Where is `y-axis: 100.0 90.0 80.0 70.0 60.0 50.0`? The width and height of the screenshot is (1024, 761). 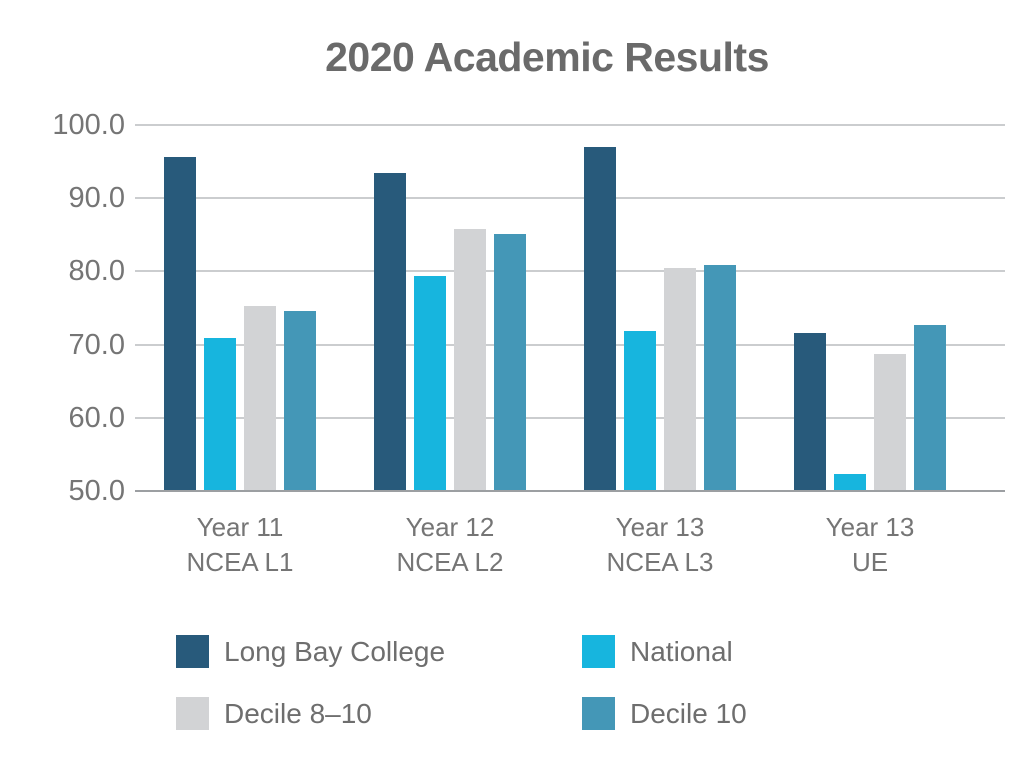 y-axis: 100.0 90.0 80.0 70.0 60.0 50.0 is located at coordinates (62, 308).